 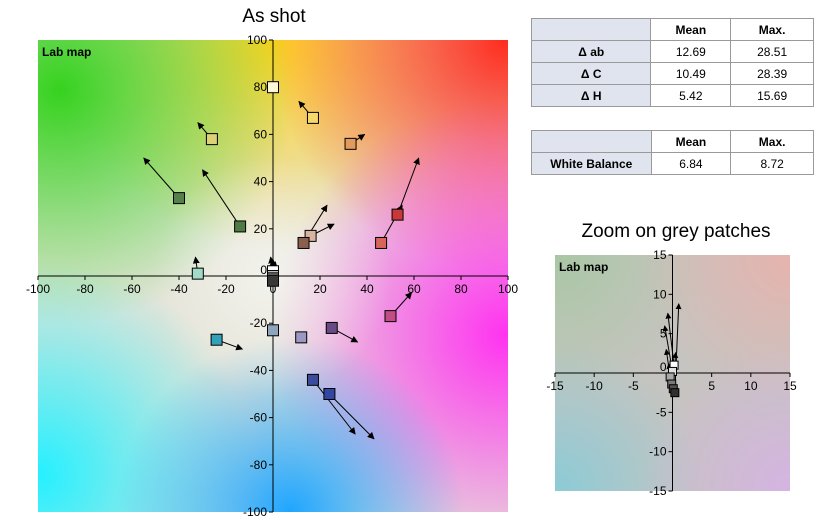 I want to click on y-tick-label: -100, so click(x=255, y=512).